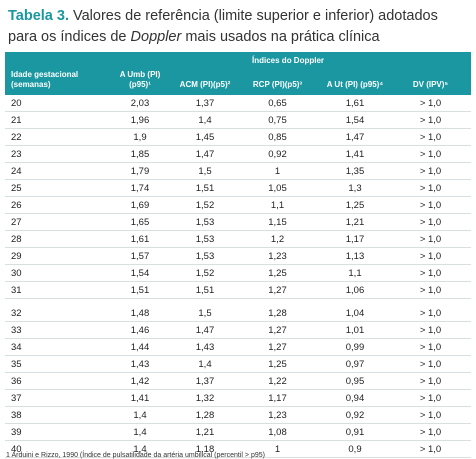  Describe the element at coordinates (38, 16) in the screenshot. I see `title-label: Tabela 3.` at that location.